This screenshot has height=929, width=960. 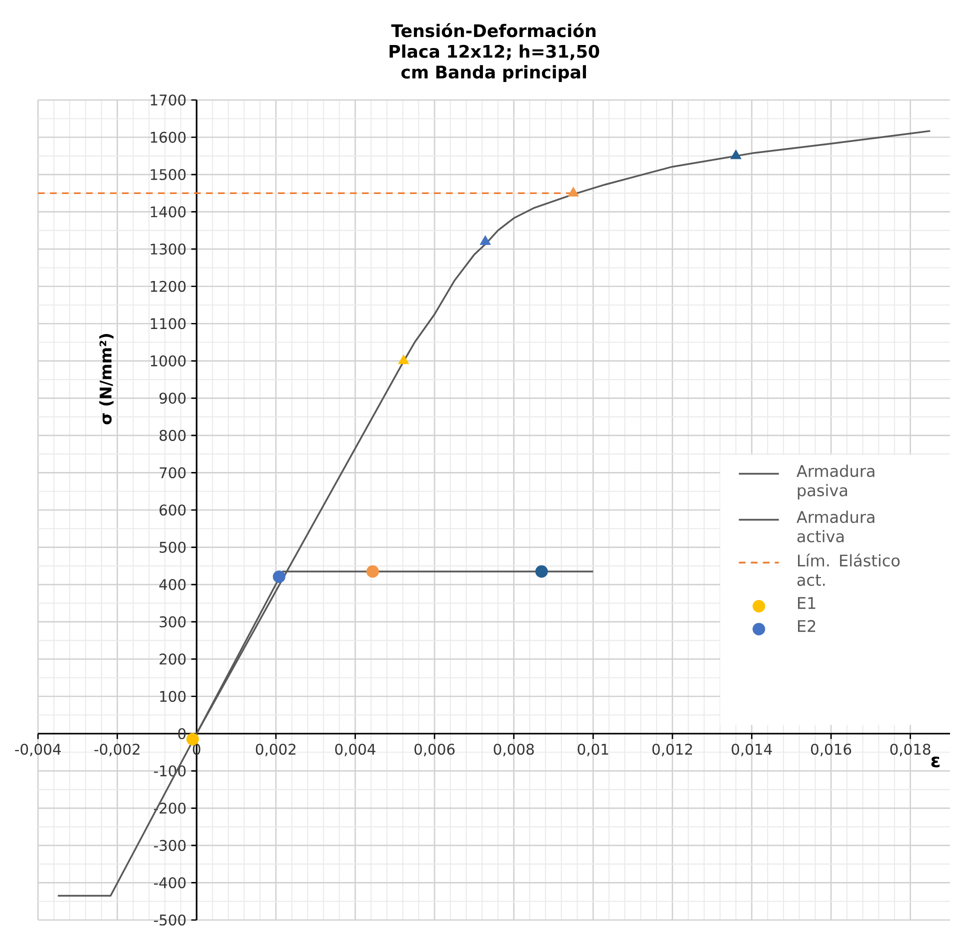 What do you see at coordinates (38, 750) in the screenshot?
I see `x-tick-label: -0,004` at bounding box center [38, 750].